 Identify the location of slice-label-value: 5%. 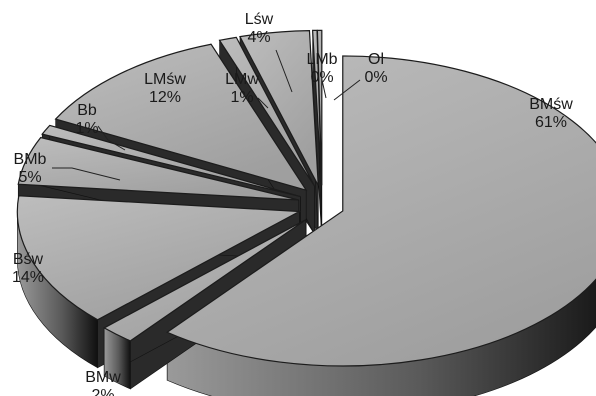
(29, 177).